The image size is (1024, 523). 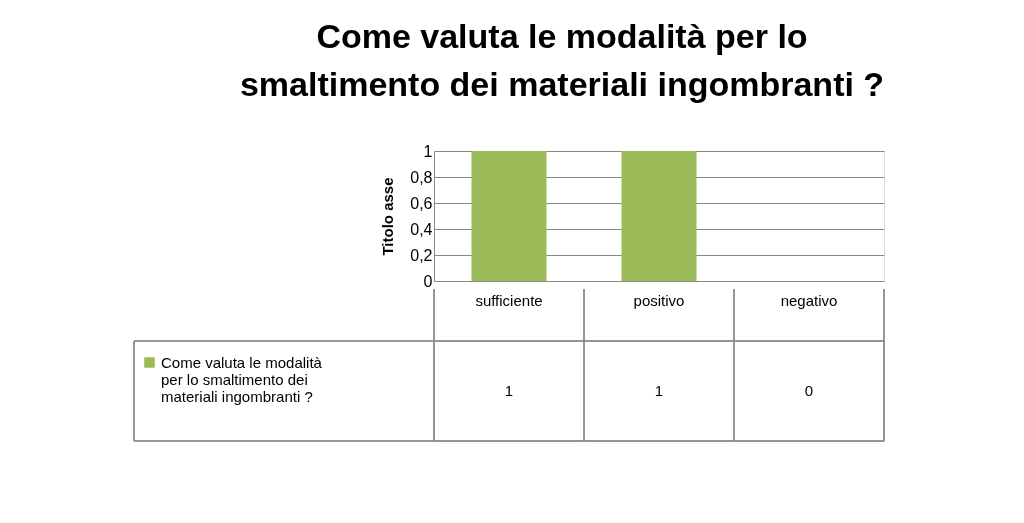 What do you see at coordinates (428, 281) in the screenshot?
I see `y-tick-label: 0` at bounding box center [428, 281].